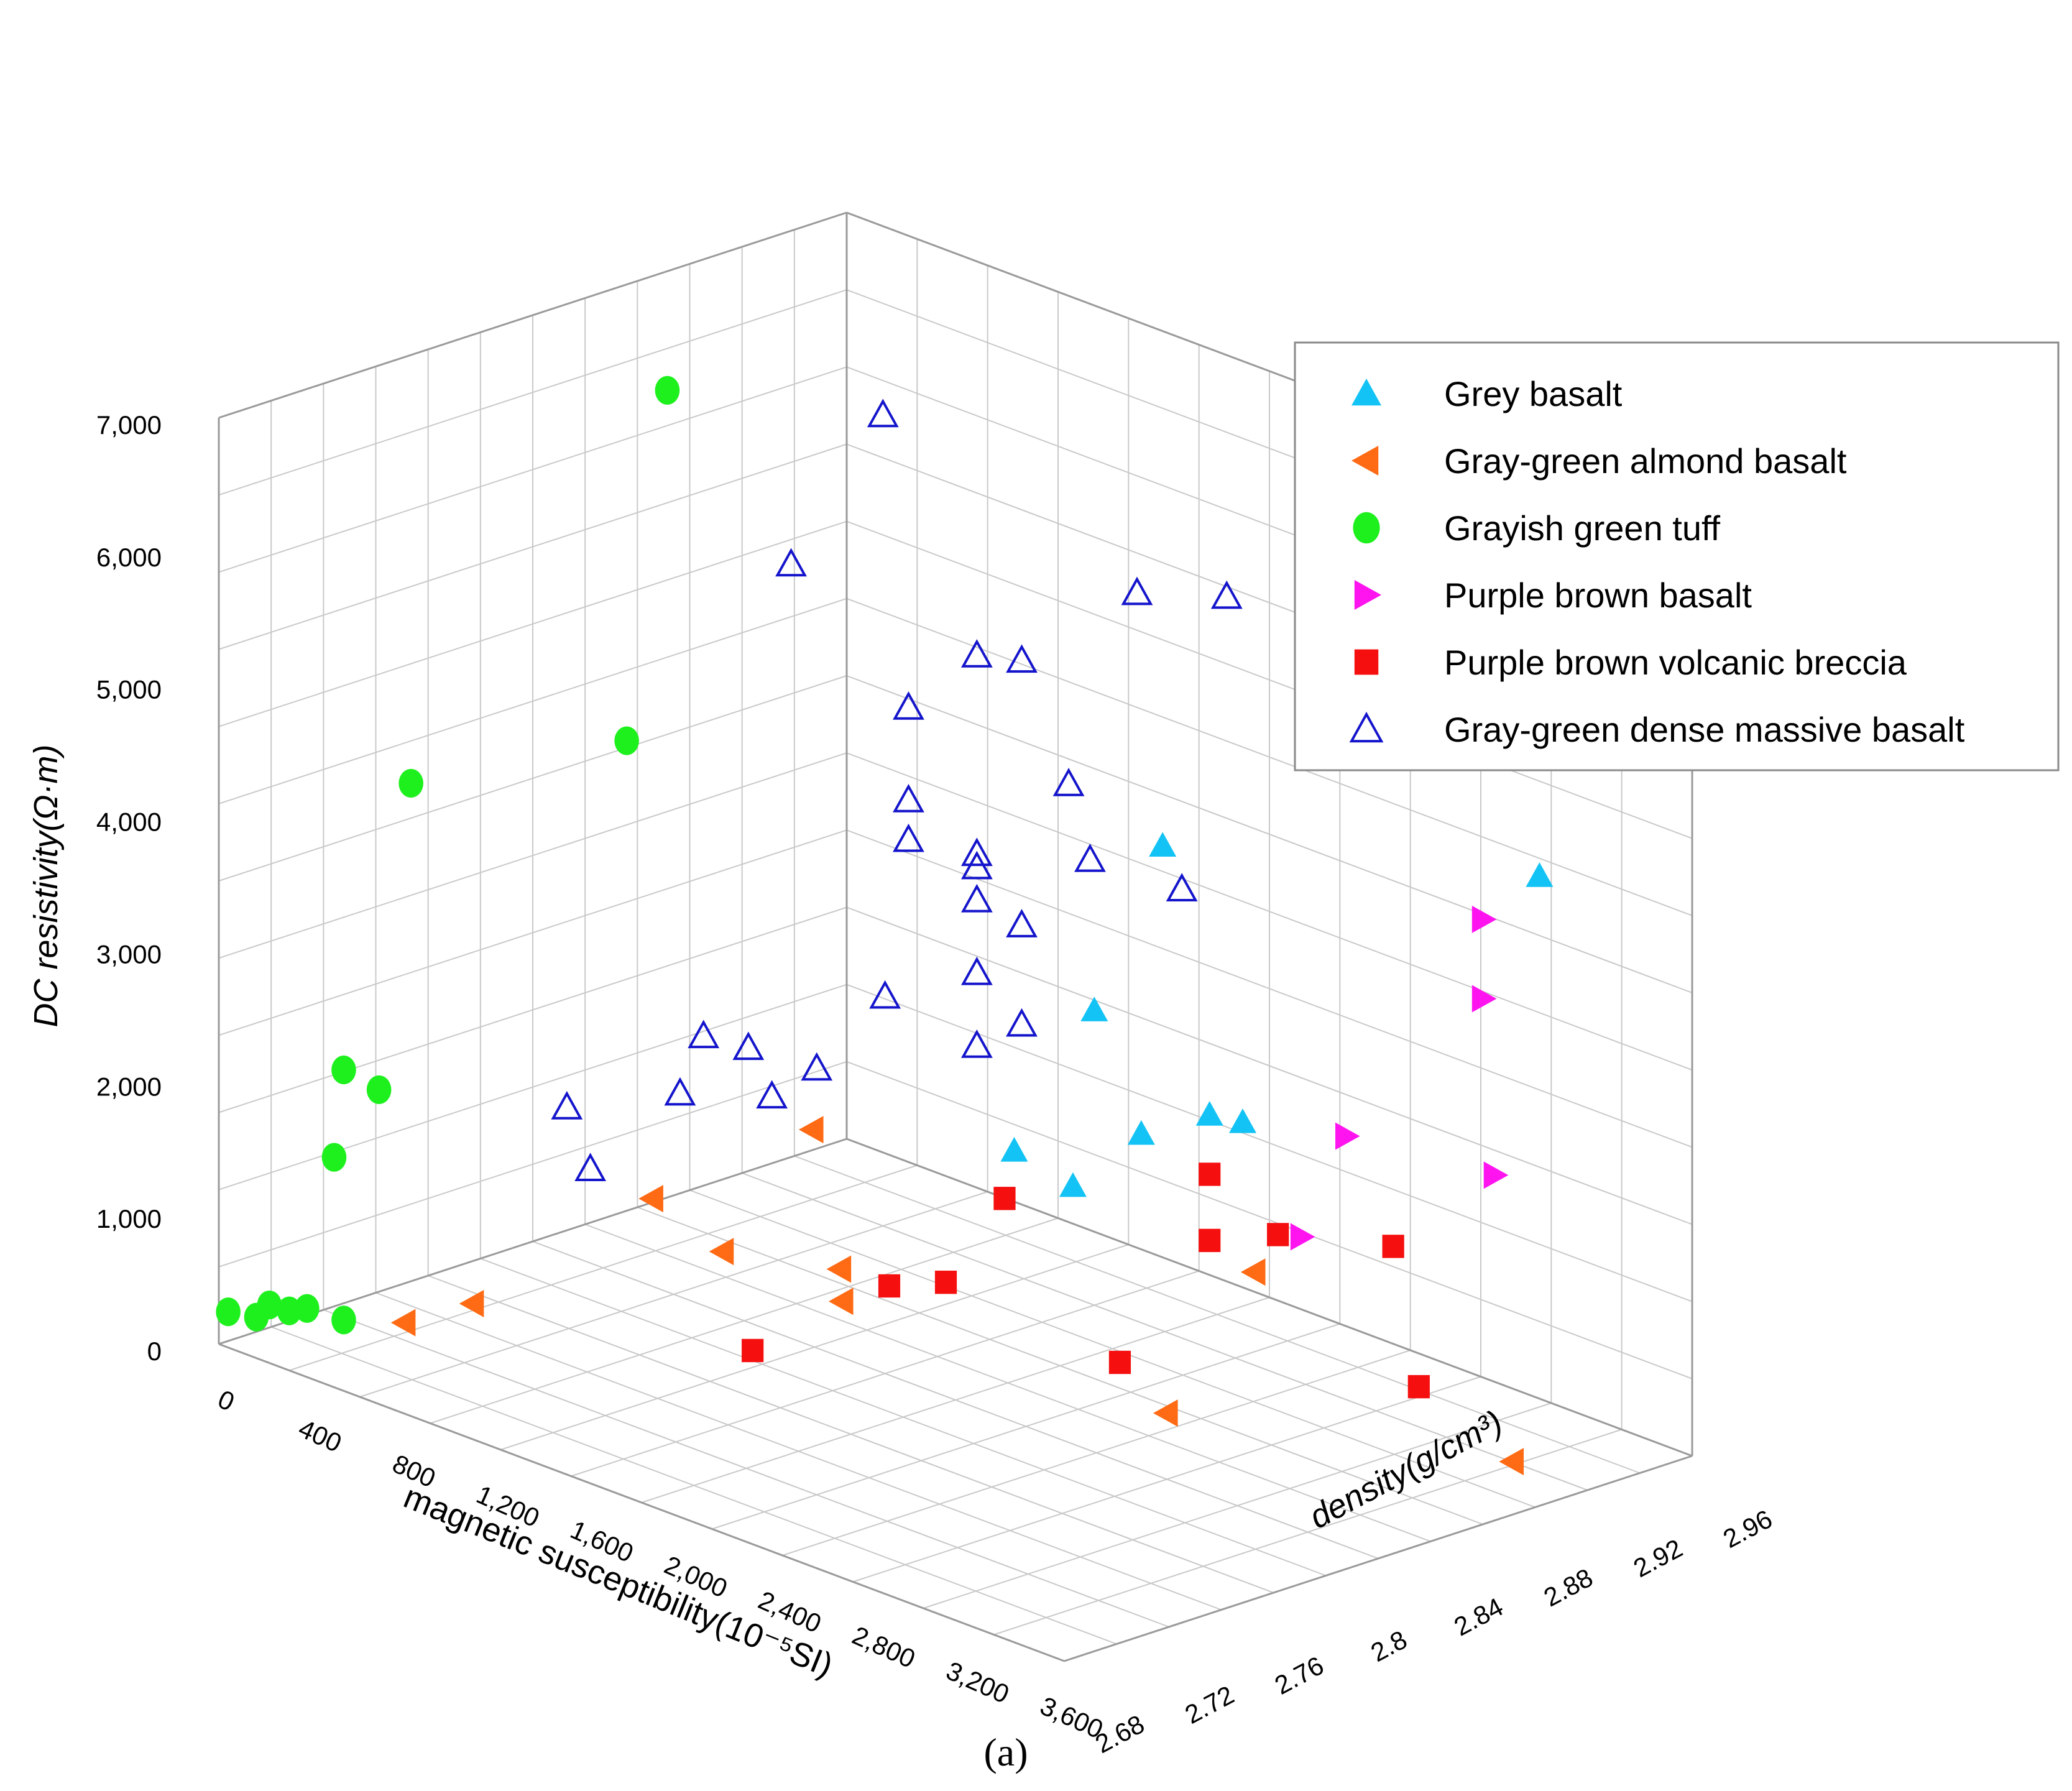  I want to click on legend-label: Purple brown volcanic breccia, so click(1676, 662).